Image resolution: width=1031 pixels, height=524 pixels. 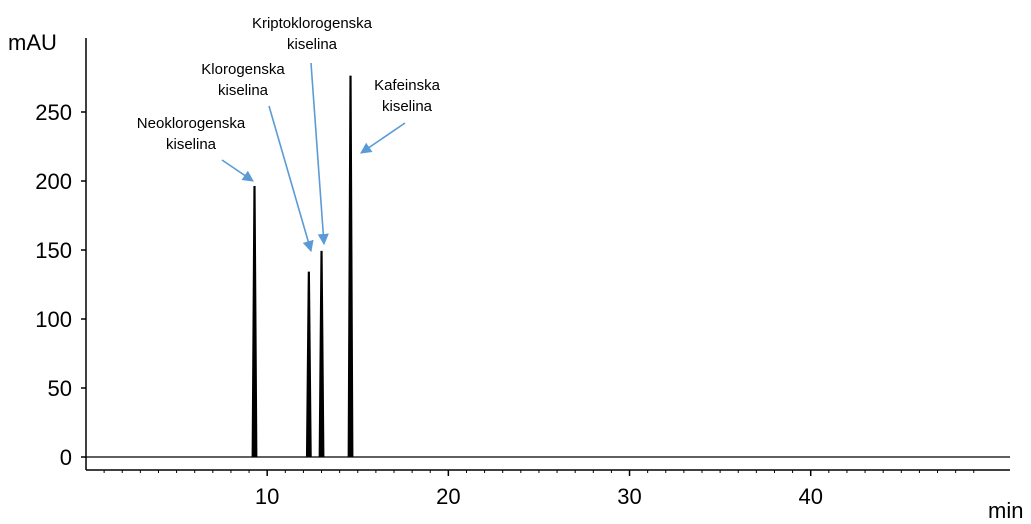 What do you see at coordinates (629, 496) in the screenshot?
I see `x-tick-label: 30` at bounding box center [629, 496].